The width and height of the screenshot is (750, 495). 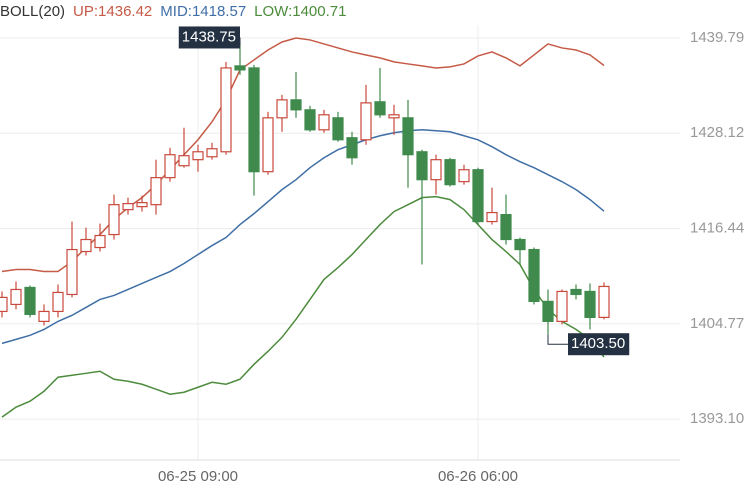 I want to click on y-tick-label: 1439.79, so click(x=717, y=37).